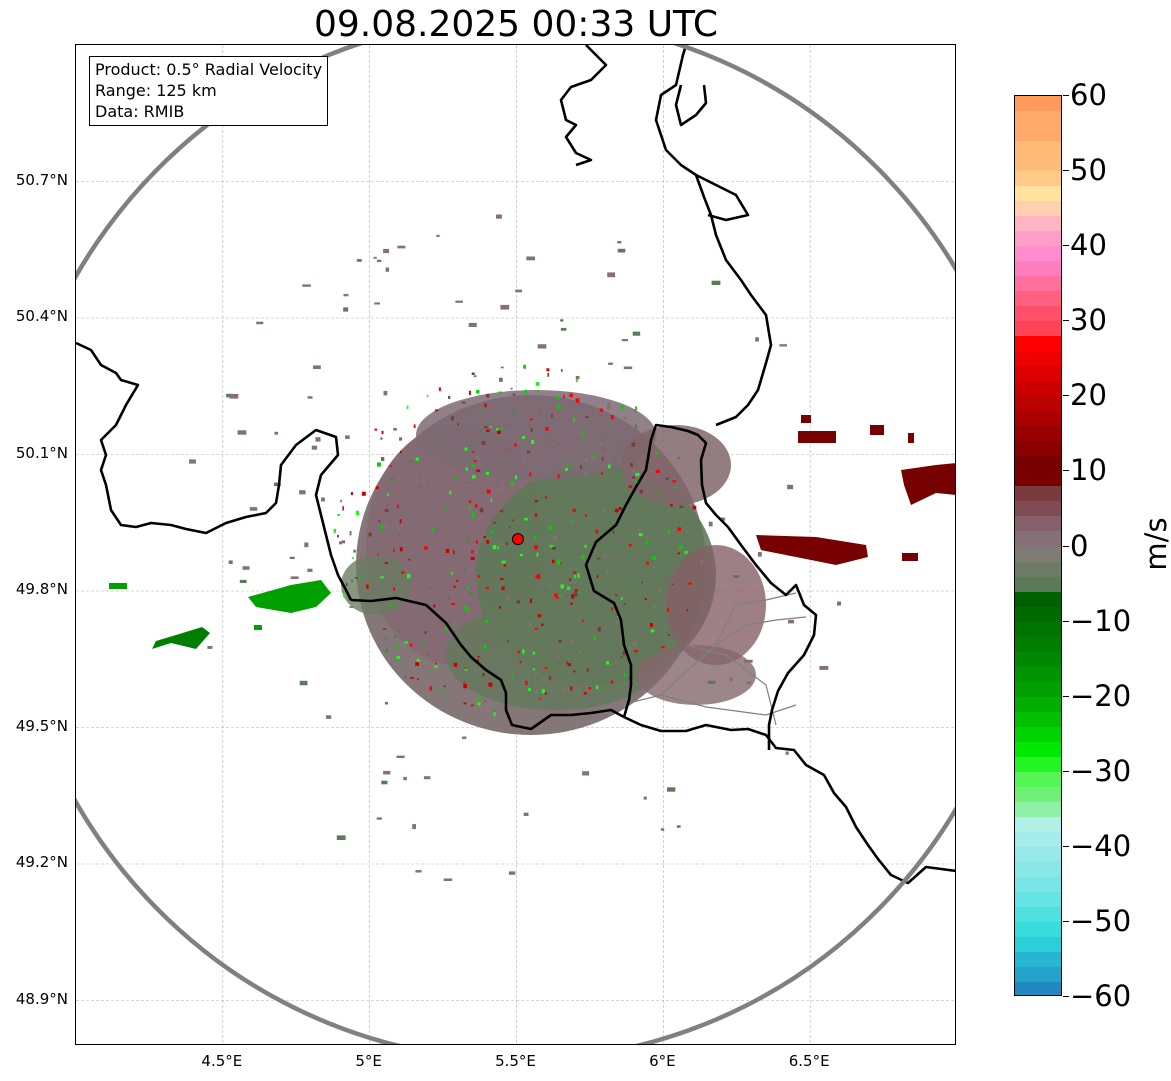 The height and width of the screenshot is (1081, 1171). What do you see at coordinates (1066, 771) in the screenshot?
I see `colorbar-tick` at bounding box center [1066, 771].